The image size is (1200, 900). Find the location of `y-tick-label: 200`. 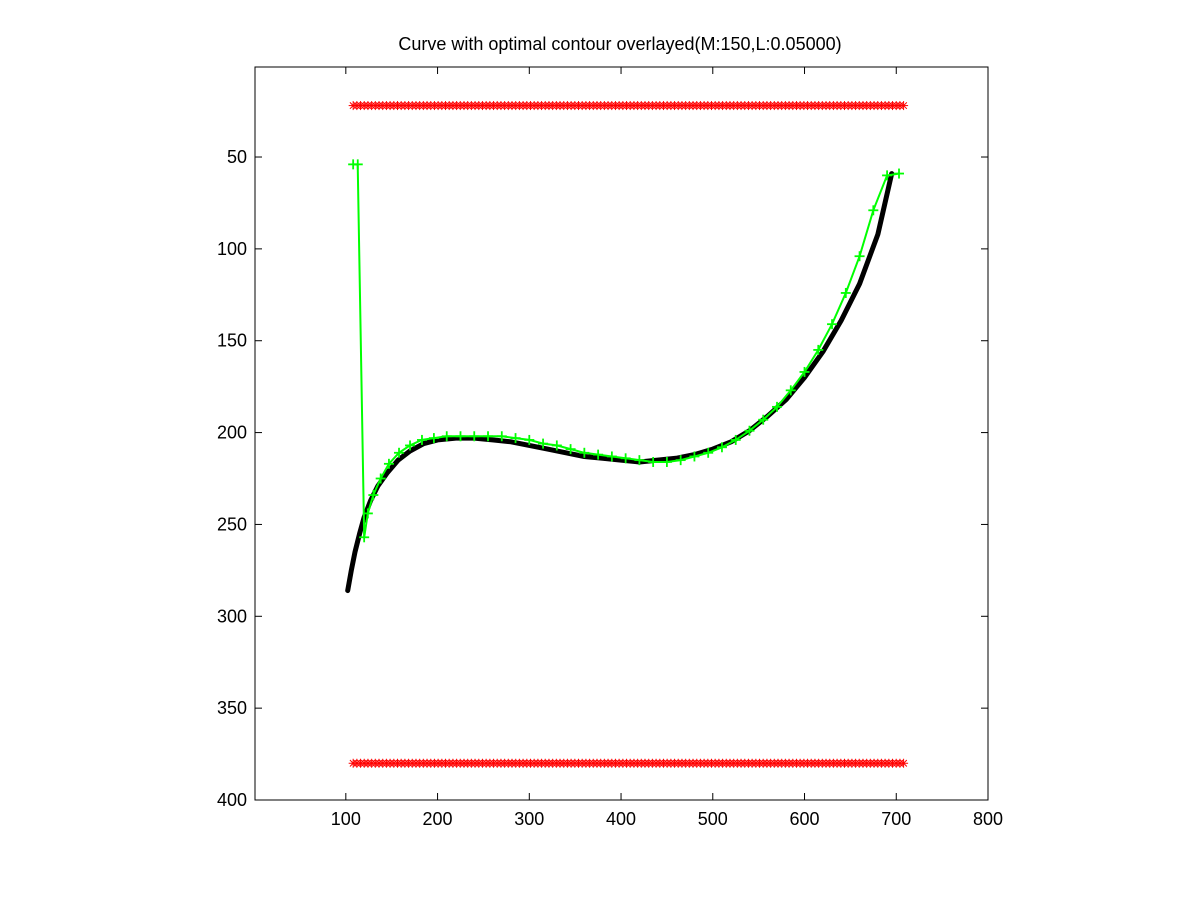

y-tick-label: 200 is located at coordinates (232, 433).